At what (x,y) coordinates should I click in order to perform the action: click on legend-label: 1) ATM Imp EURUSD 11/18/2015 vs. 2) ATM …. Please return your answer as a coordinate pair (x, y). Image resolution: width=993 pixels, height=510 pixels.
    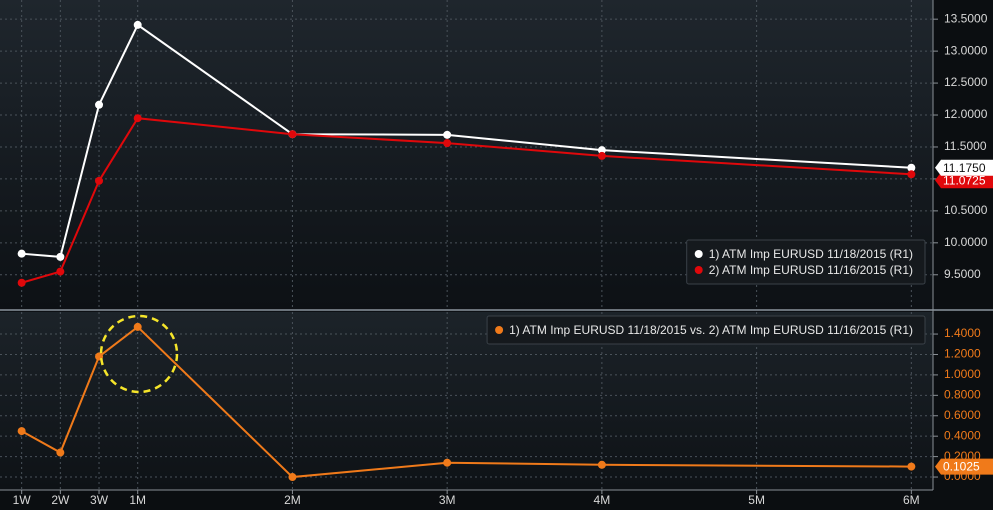
    Looking at the image, I should click on (711, 330).